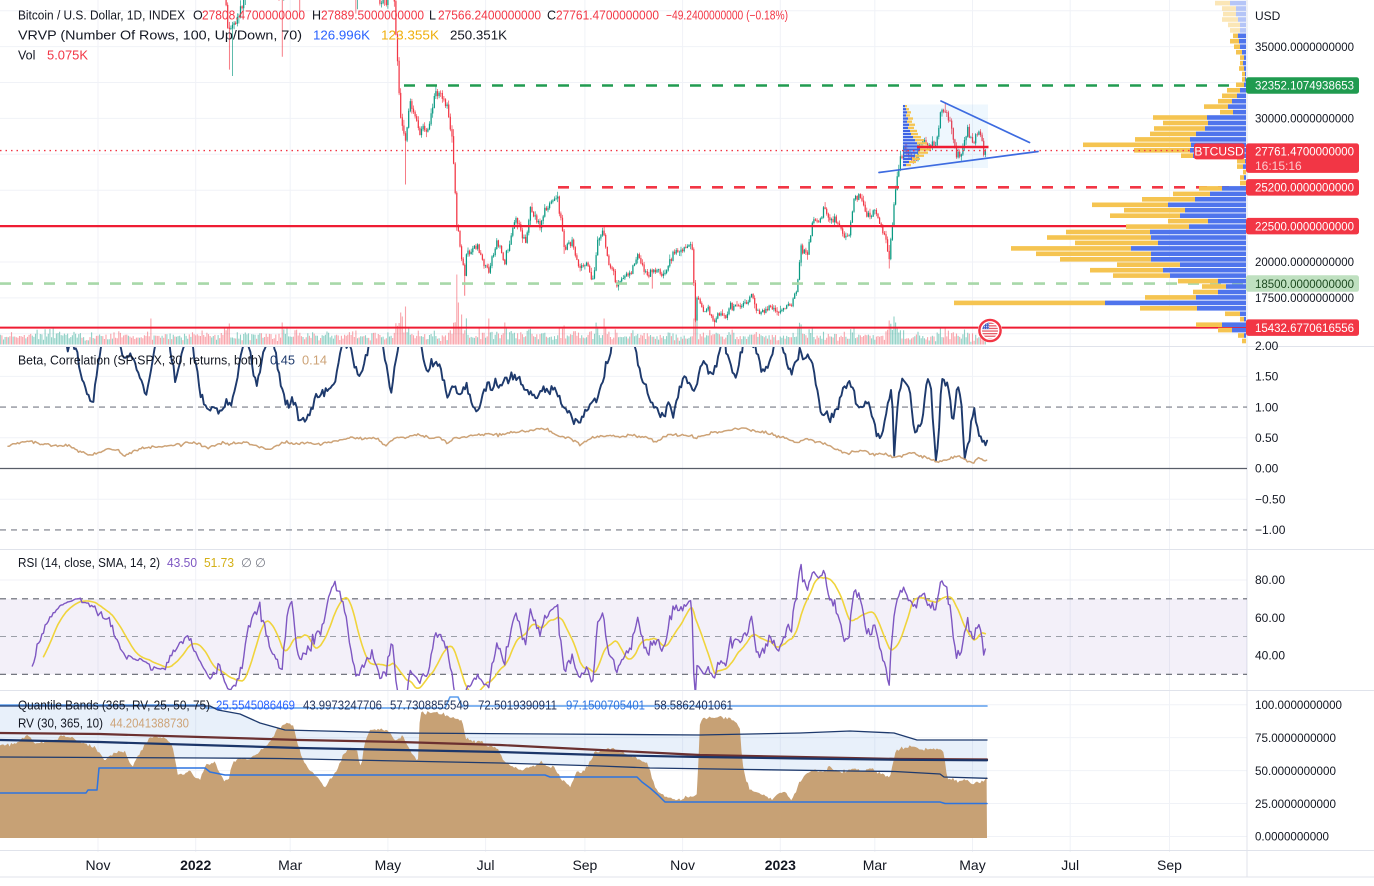 This screenshot has width=1374, height=886. I want to click on svg-text: 43.50, so click(182, 563).